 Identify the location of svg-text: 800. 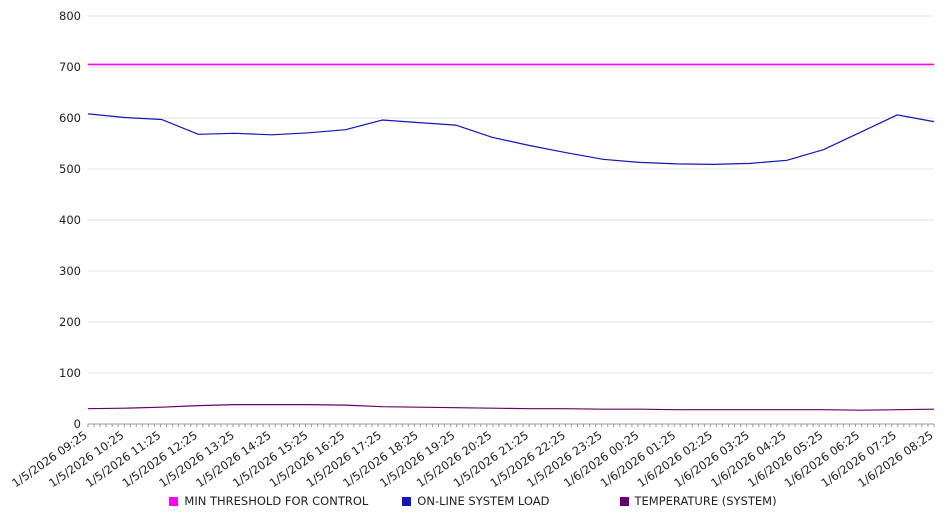
(70, 16).